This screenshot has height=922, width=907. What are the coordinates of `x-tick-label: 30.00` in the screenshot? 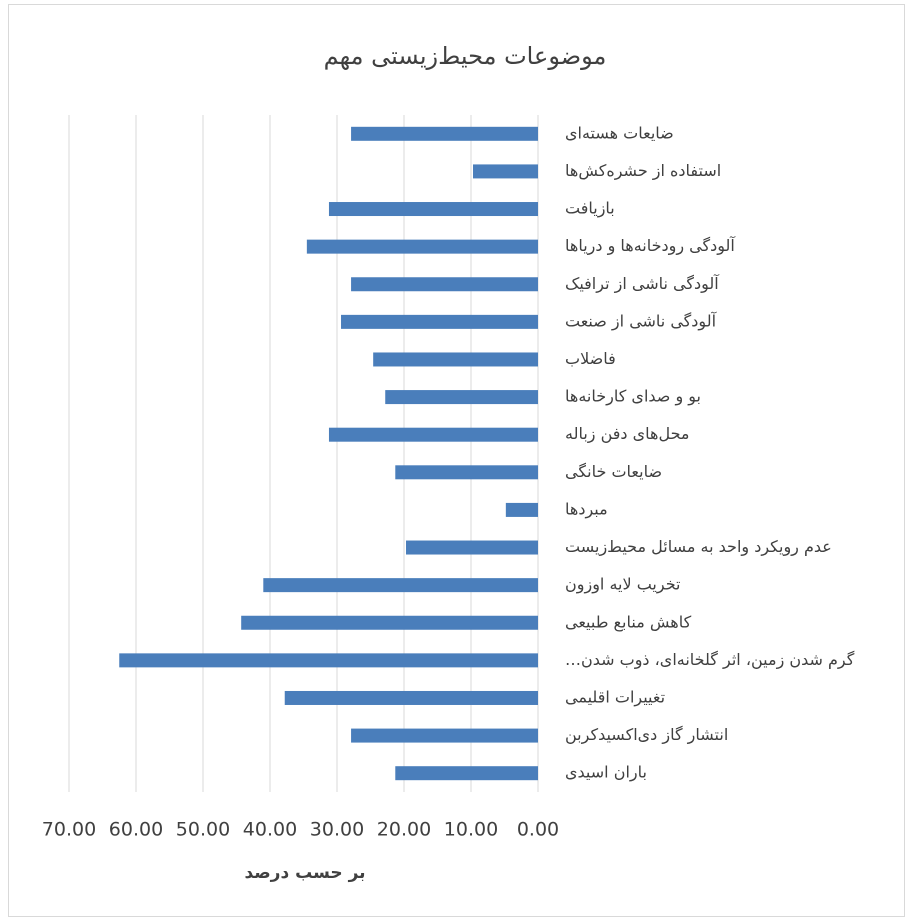 It's located at (337, 830).